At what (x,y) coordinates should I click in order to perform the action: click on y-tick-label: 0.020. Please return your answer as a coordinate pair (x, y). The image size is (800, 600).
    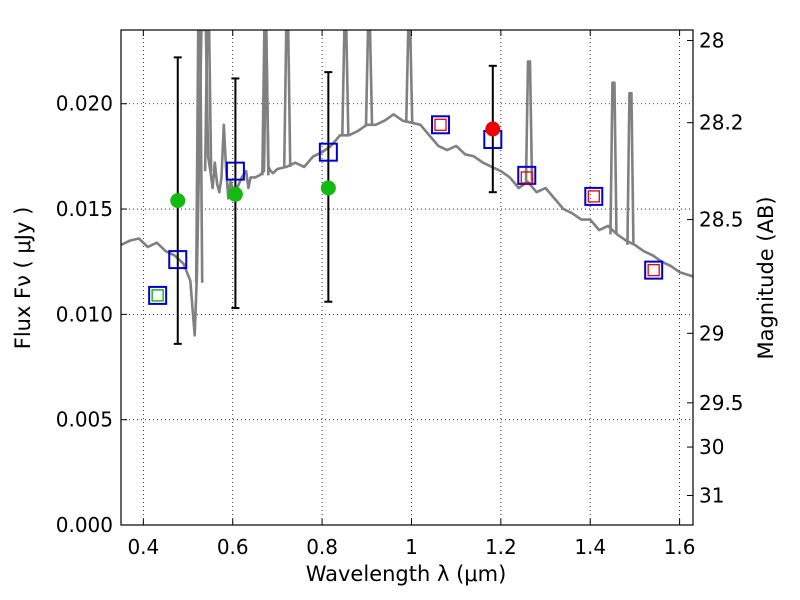
    Looking at the image, I should click on (84, 104).